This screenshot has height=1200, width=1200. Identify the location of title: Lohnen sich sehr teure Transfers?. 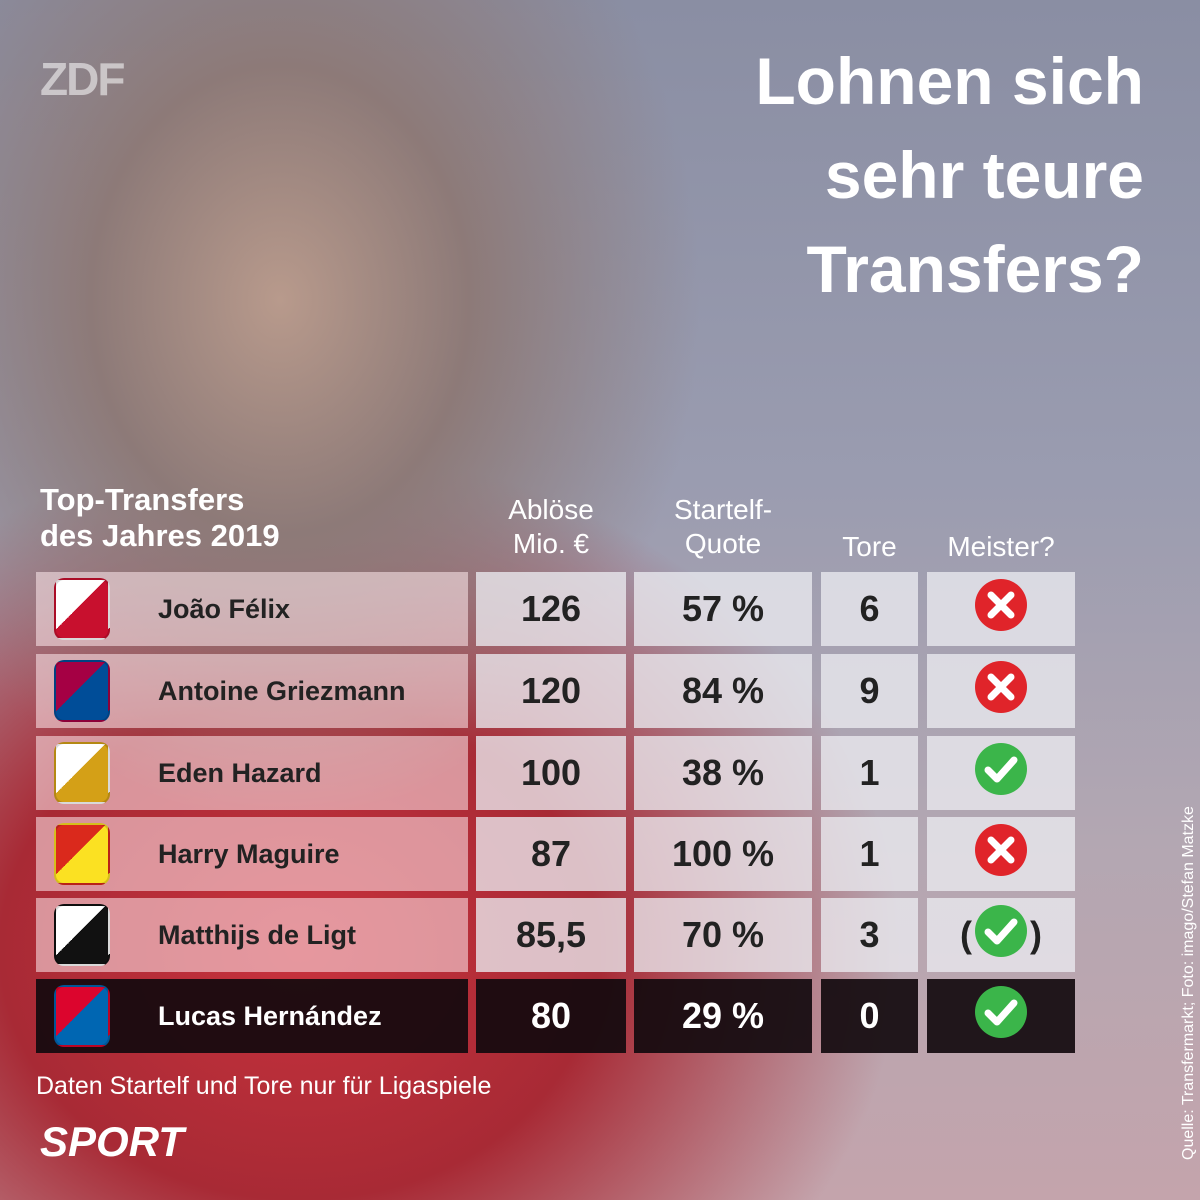
(949, 175).